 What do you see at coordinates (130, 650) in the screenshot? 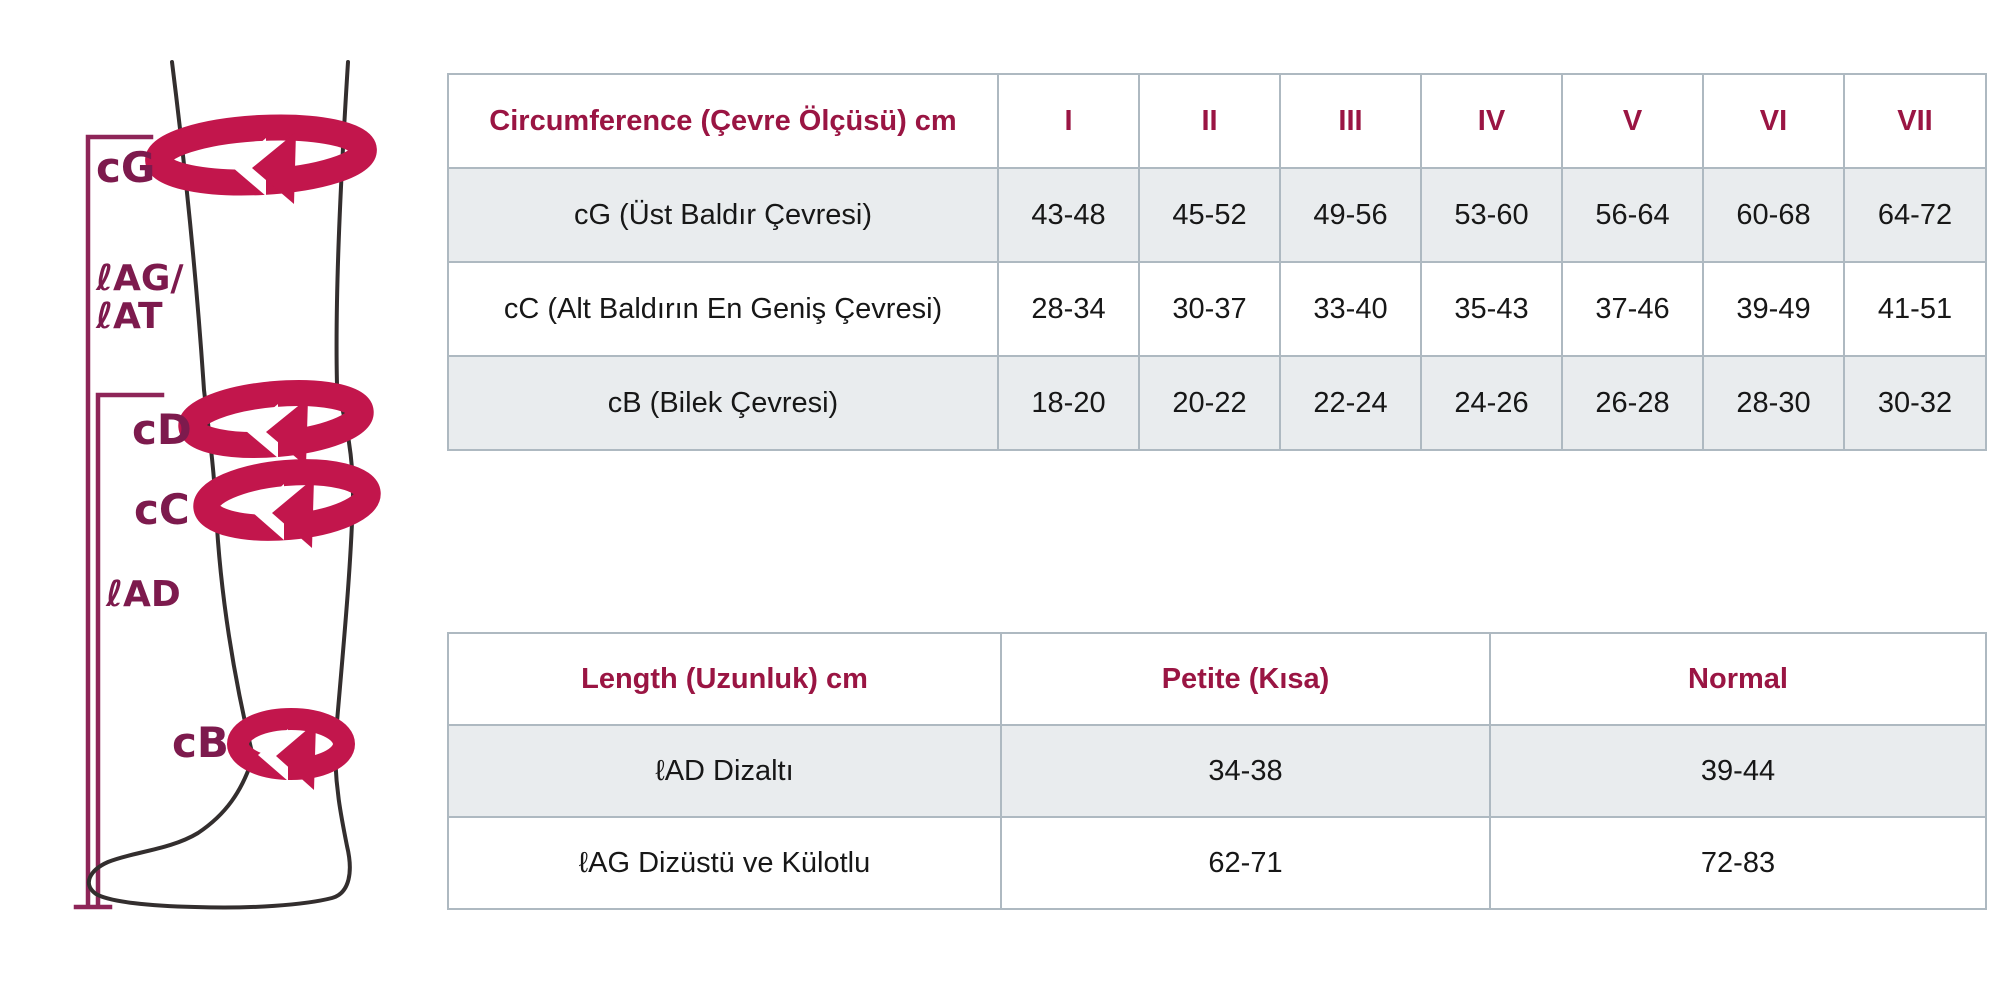
I see `lad-measure-line` at bounding box center [130, 650].